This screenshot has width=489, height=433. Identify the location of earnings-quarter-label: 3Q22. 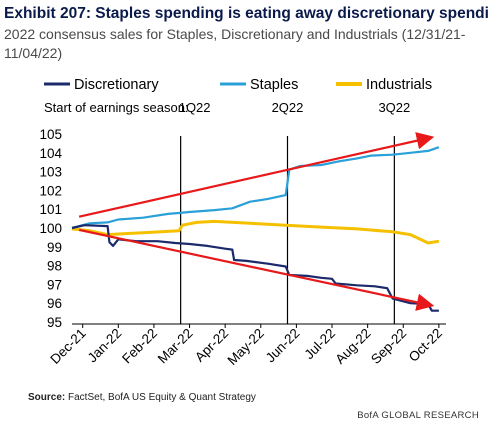
(394, 107).